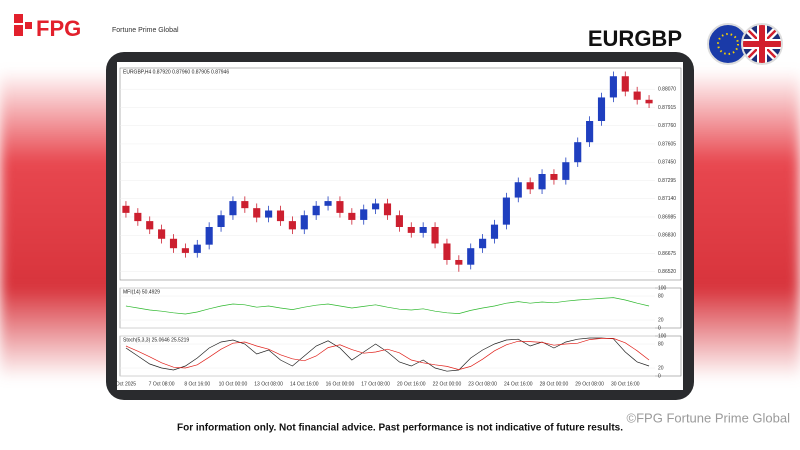  I want to click on x-tick-label: 13 Oct 08:00, so click(268, 384).